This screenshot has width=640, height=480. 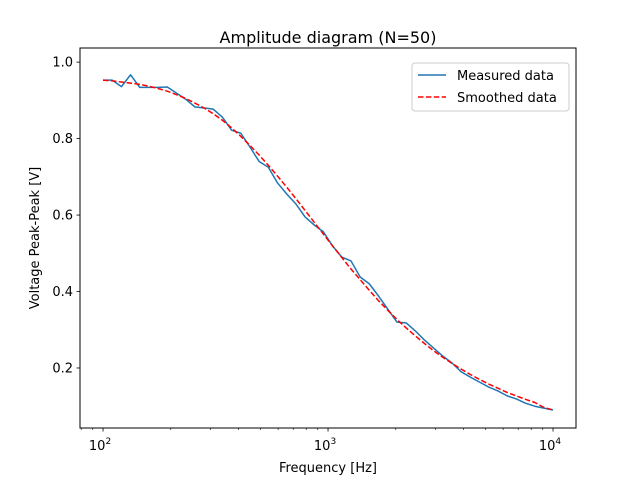 I want to click on x-tick-label: 10², so click(x=100, y=445).